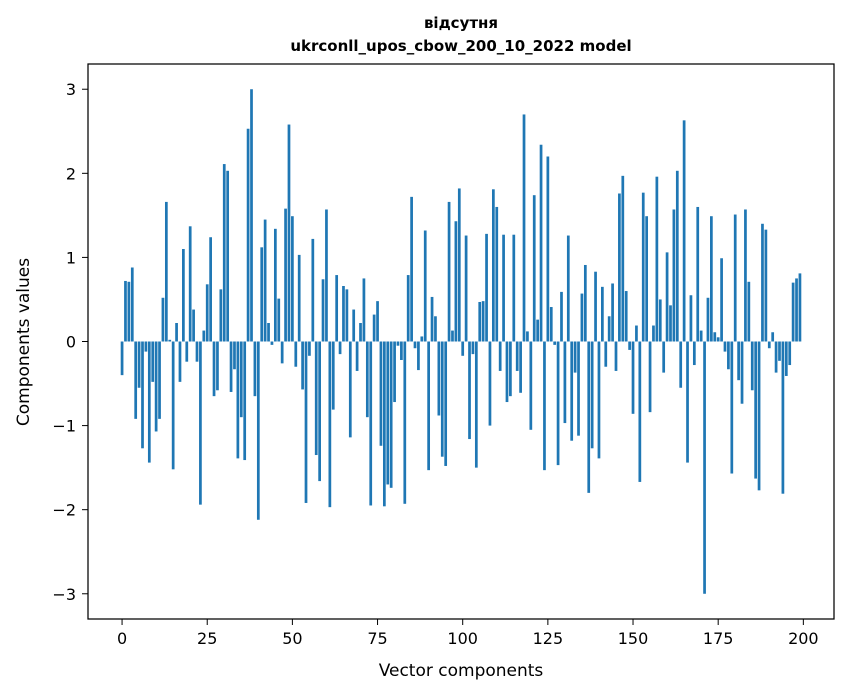 Image resolution: width=847 pixels, height=696 pixels. What do you see at coordinates (461, 671) in the screenshot?
I see `x-axis-label: Vector components` at bounding box center [461, 671].